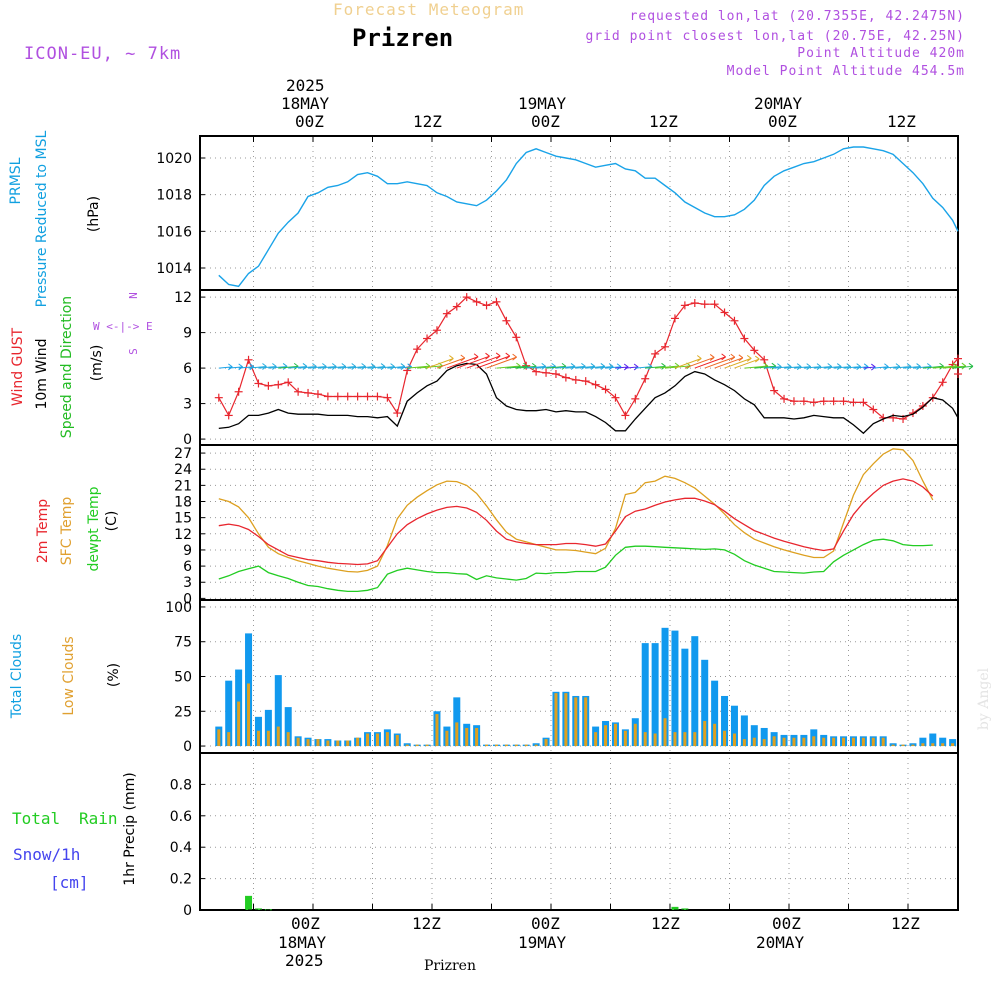 The width and height of the screenshot is (1000, 1000). Describe the element at coordinates (588, 217) in the screenshot. I see `pressure-line` at that location.